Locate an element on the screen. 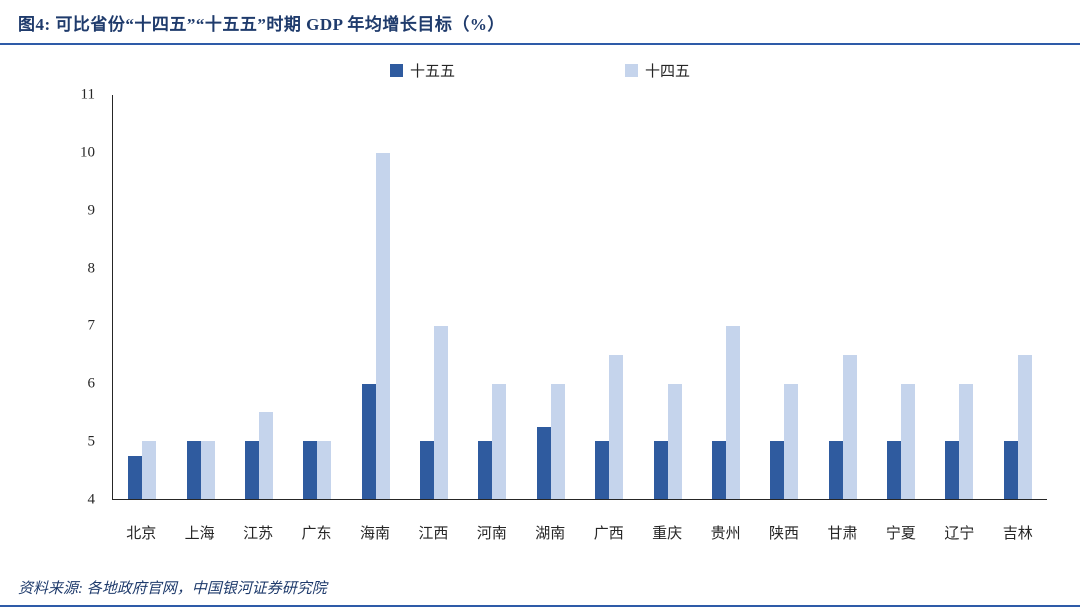 The image size is (1080, 607). y-tick-label: 5 is located at coordinates (91, 441).